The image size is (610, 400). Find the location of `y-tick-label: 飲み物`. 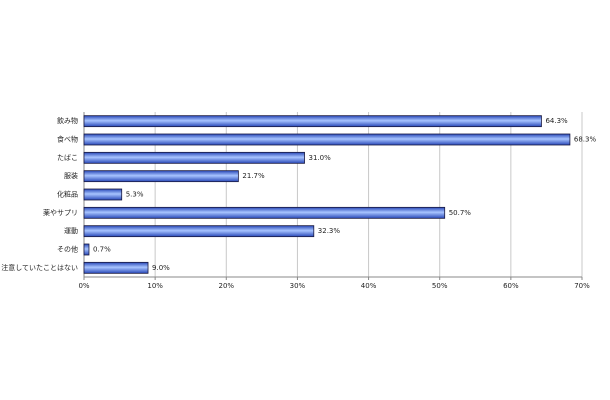

y-tick-label: 飲み物 is located at coordinates (67, 120).